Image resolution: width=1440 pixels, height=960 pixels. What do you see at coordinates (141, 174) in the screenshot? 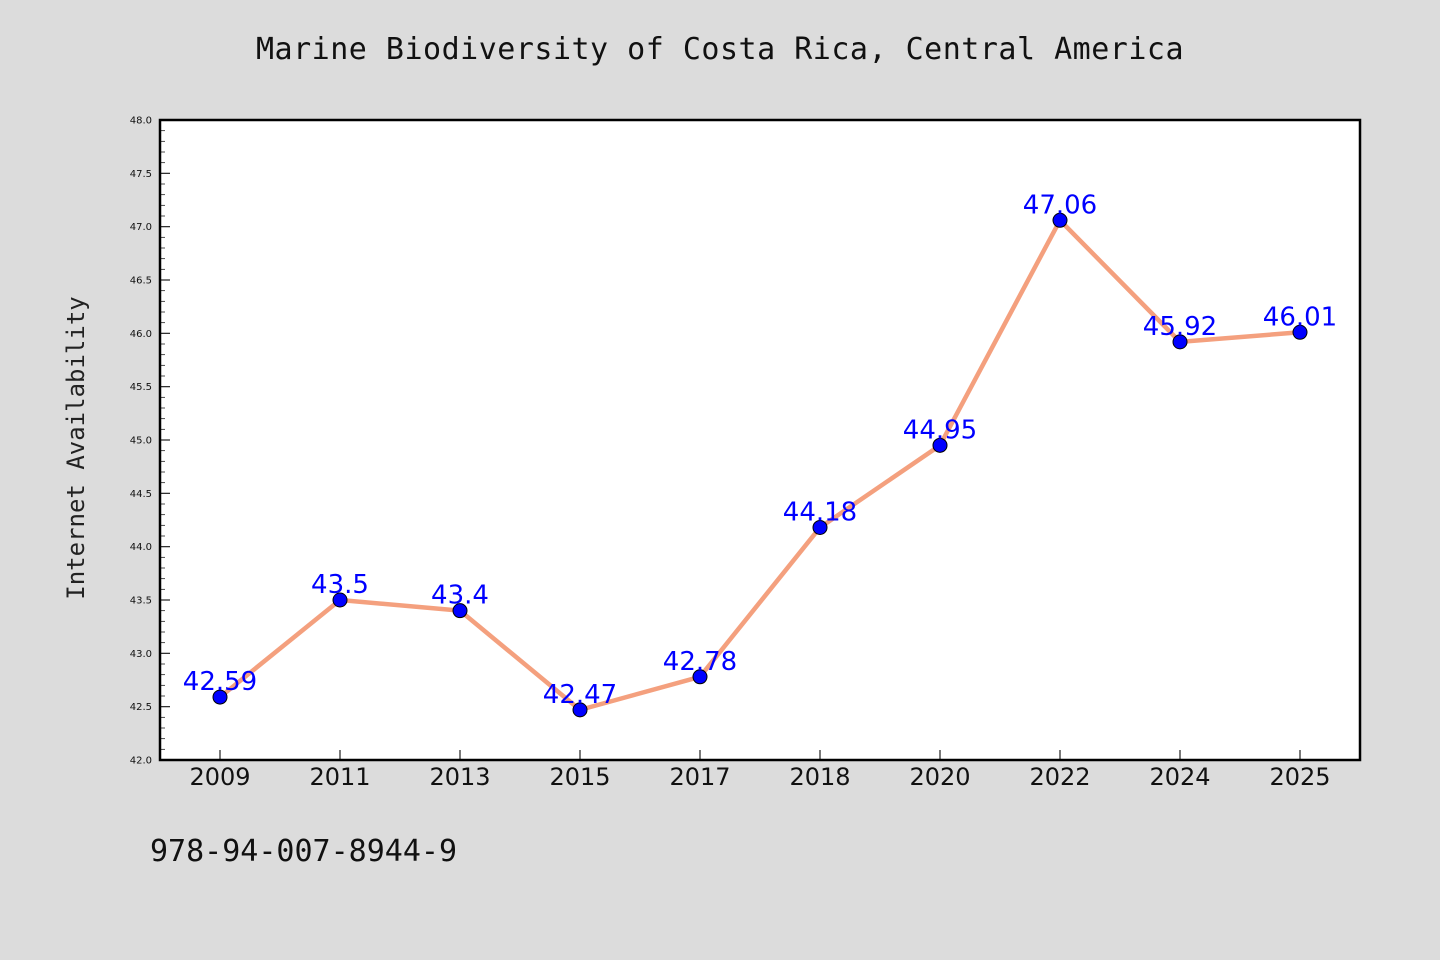
I see `y-tick-label: 47.5` at bounding box center [141, 174].